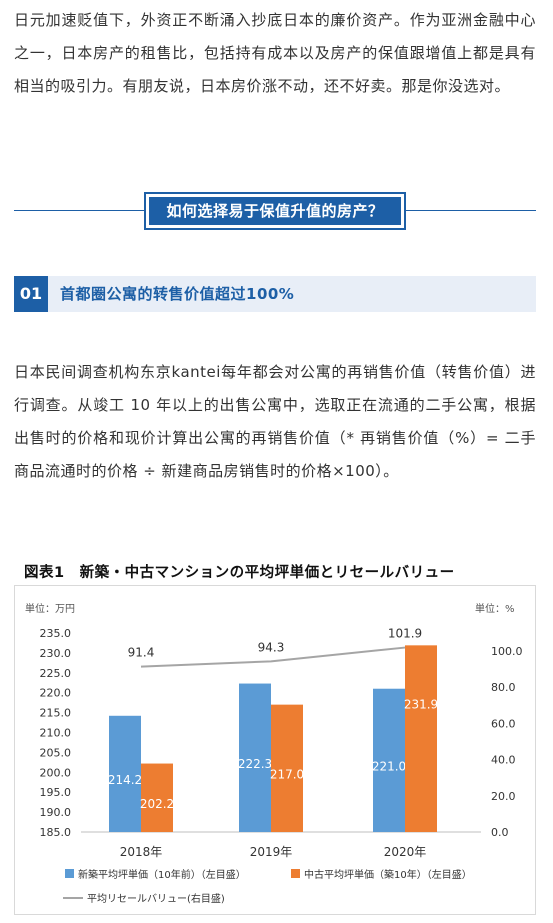 Image resolution: width=553 pixels, height=923 pixels. I want to click on bar-value-label: 217.0, so click(287, 774).